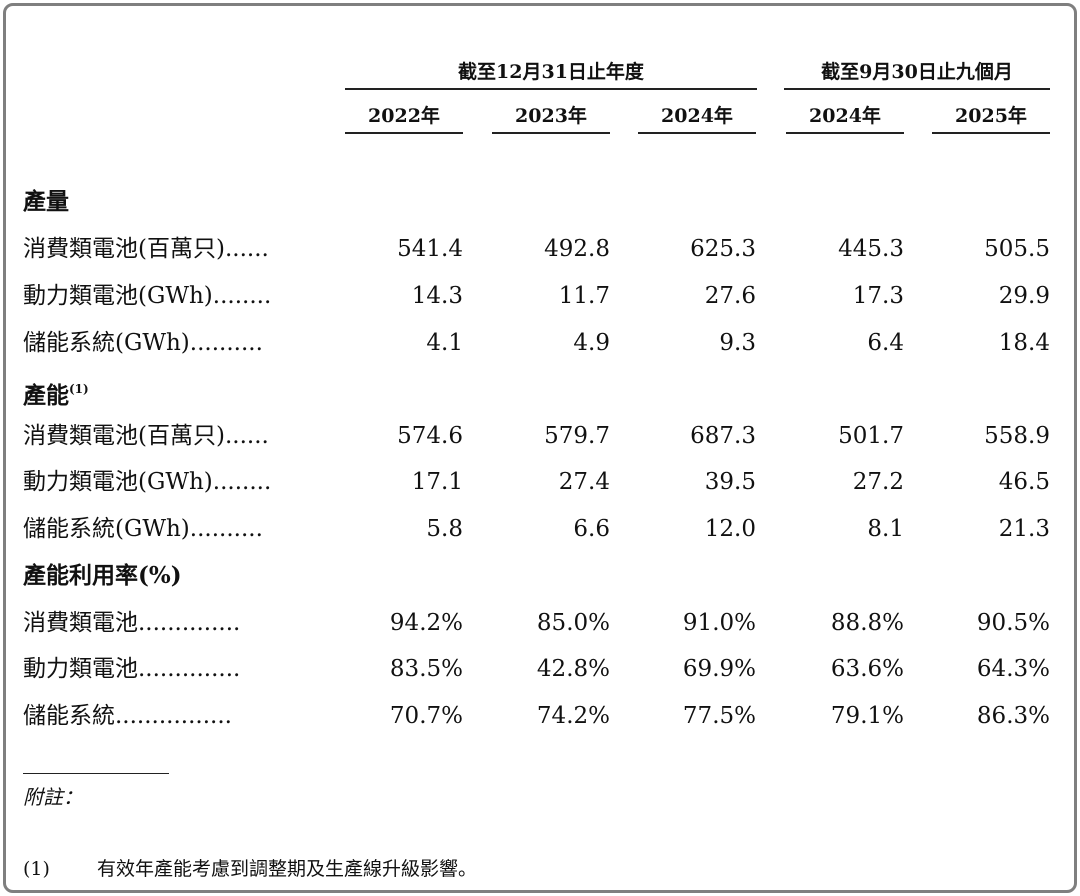 Image resolution: width=1080 pixels, height=896 pixels. What do you see at coordinates (437, 296) in the screenshot?
I see `table-cell: 14.3` at bounding box center [437, 296].